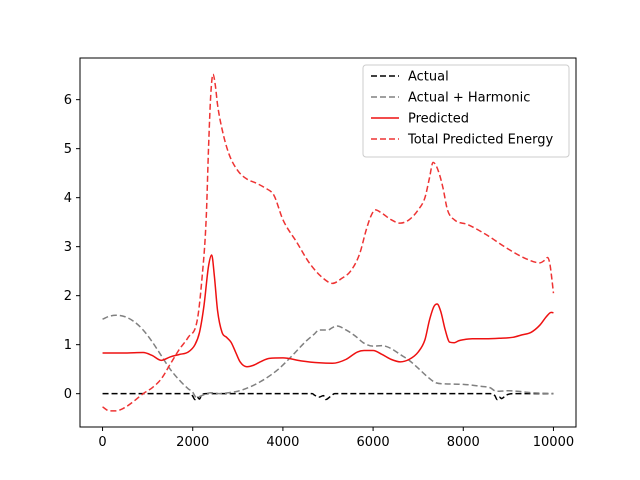 The height and width of the screenshot is (480, 640). What do you see at coordinates (328, 396) in the screenshot?
I see `series-line-actual` at bounding box center [328, 396].